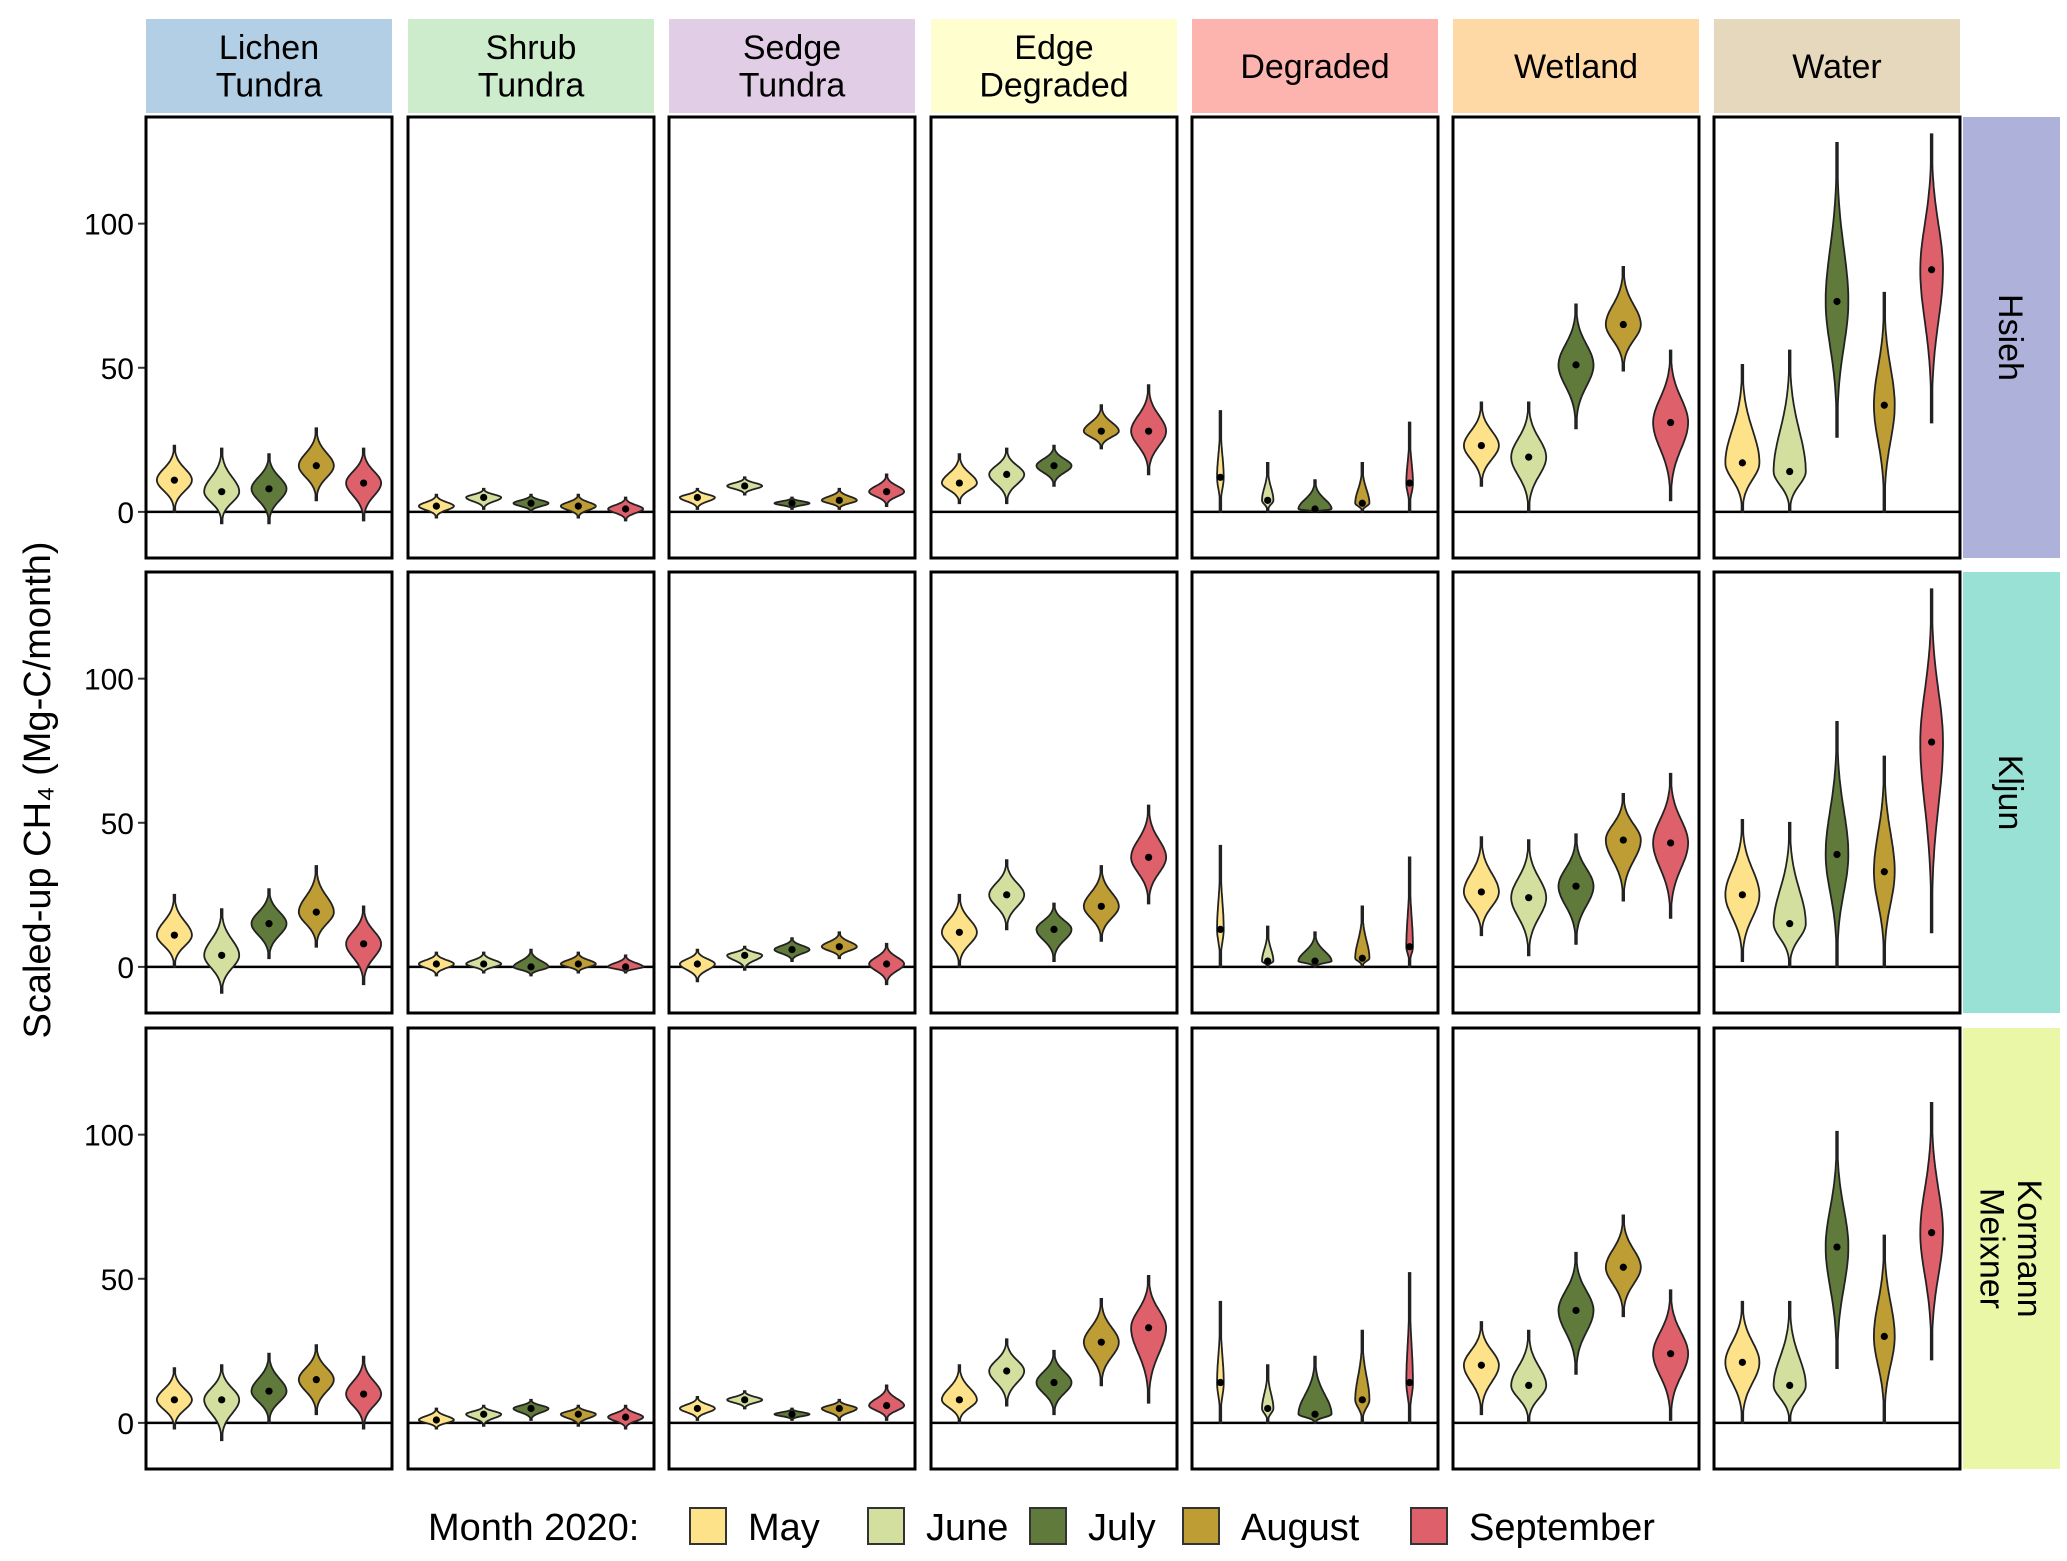  What do you see at coordinates (1054, 66) in the screenshot?
I see `column-strip-edge-degraded` at bounding box center [1054, 66].